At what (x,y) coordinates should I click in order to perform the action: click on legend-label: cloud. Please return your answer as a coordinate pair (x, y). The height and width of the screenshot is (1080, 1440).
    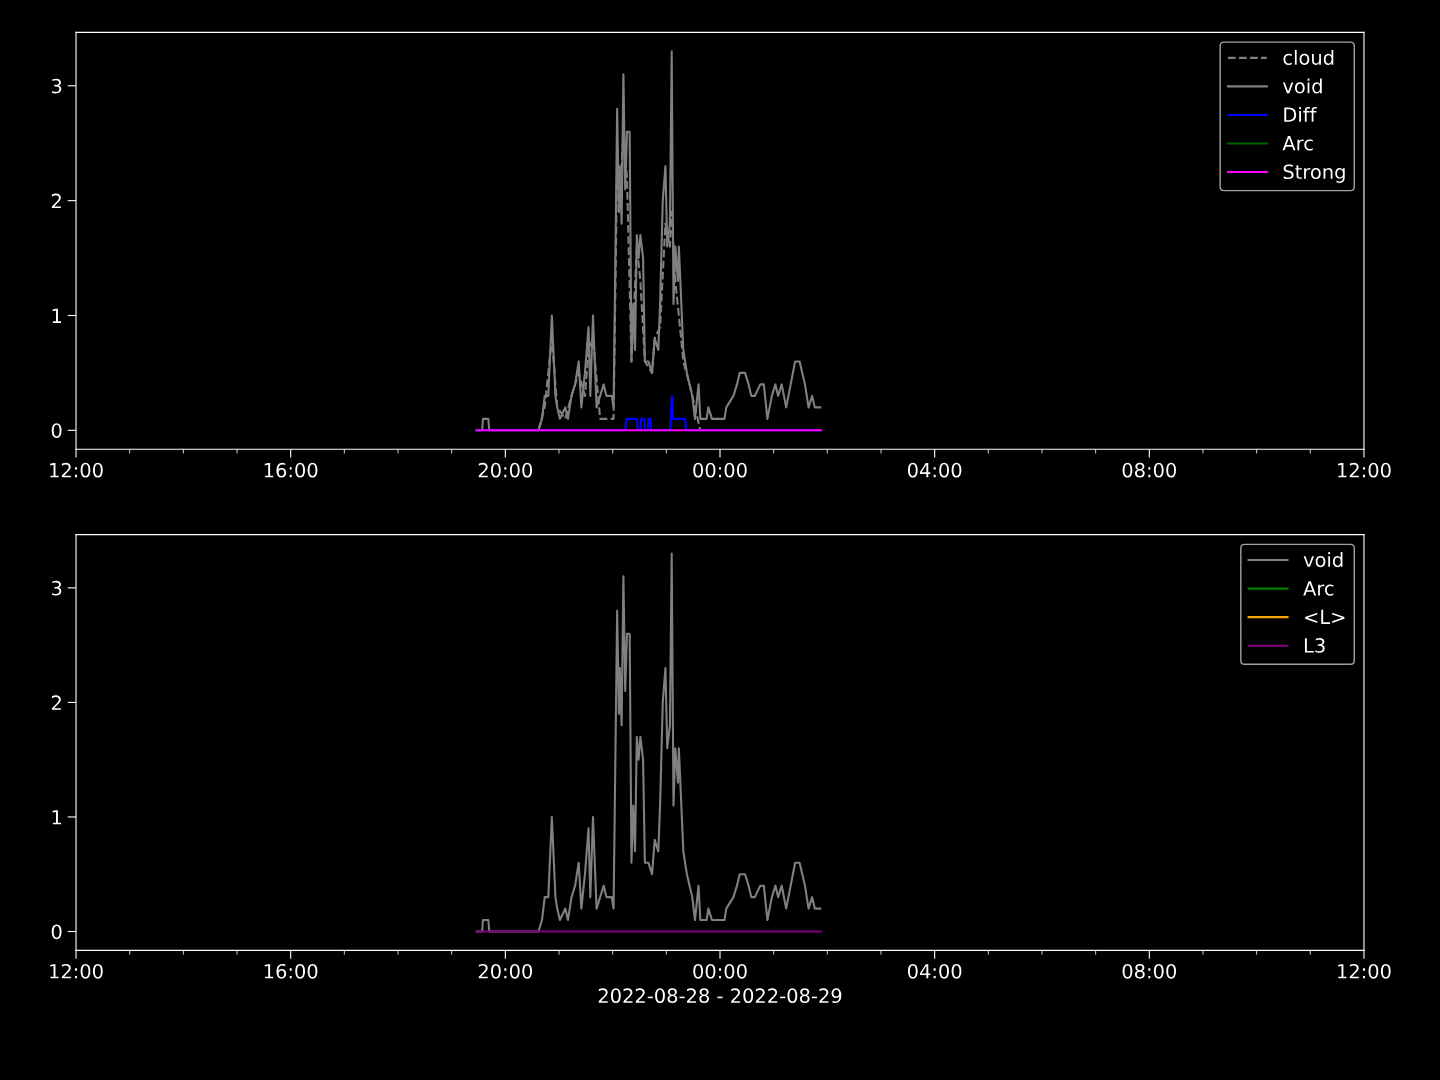
    Looking at the image, I should click on (1308, 57).